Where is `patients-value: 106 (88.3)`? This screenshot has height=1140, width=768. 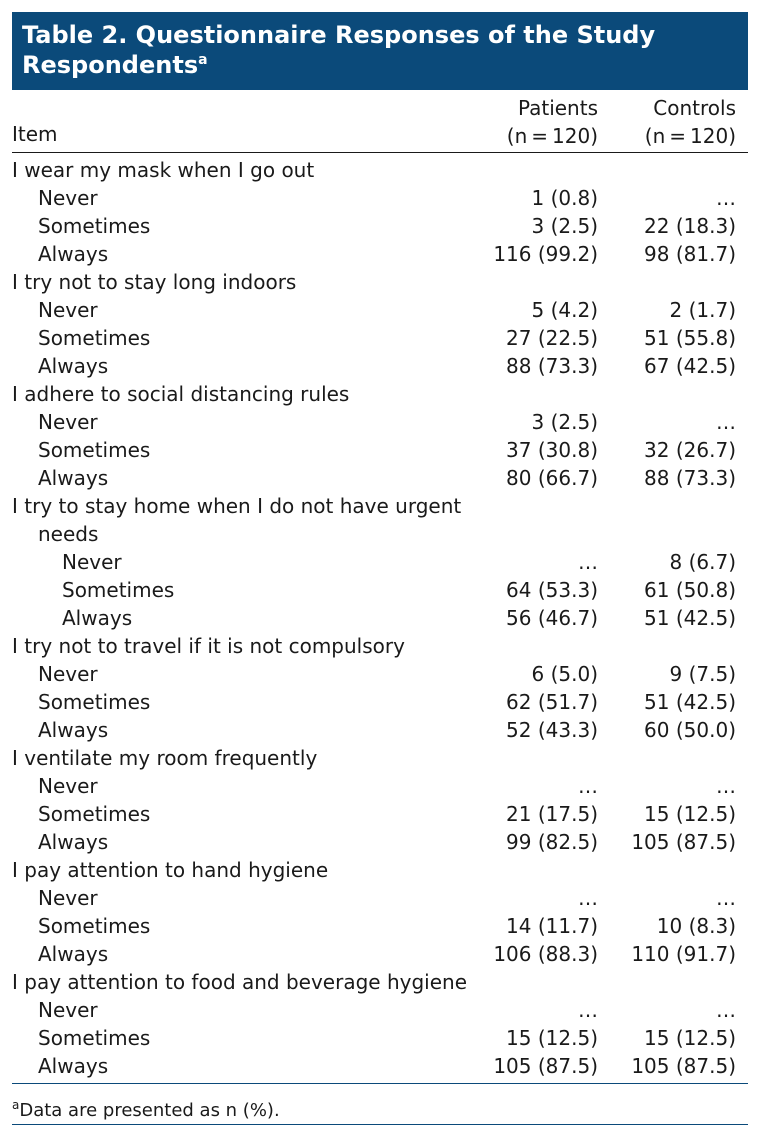 patients-value: 106 (88.3) is located at coordinates (545, 954).